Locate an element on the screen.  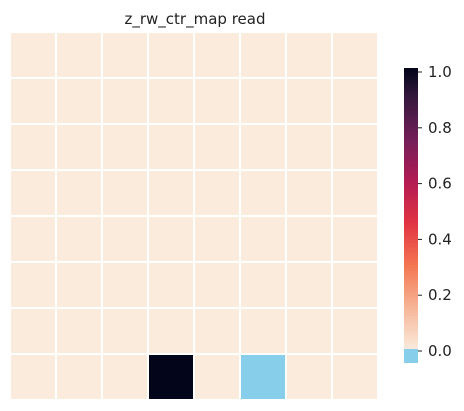
heatmap-cell-r5-c5 is located at coordinates (263, 285).